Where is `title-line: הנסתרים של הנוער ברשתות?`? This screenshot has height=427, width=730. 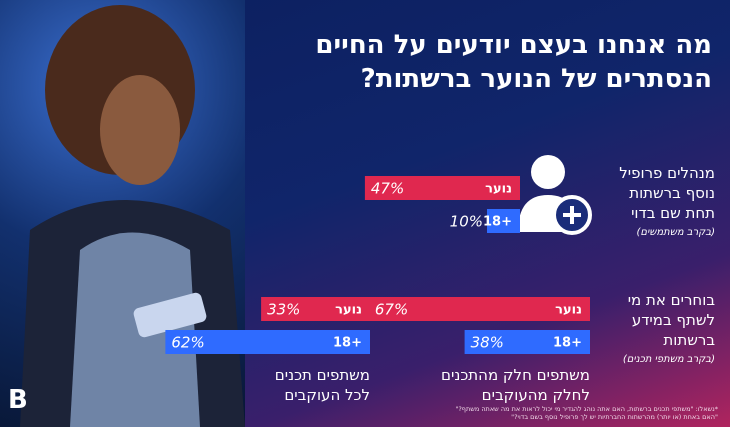 title-line: הנסתרים של הנוער ברשתות? is located at coordinates (536, 79).